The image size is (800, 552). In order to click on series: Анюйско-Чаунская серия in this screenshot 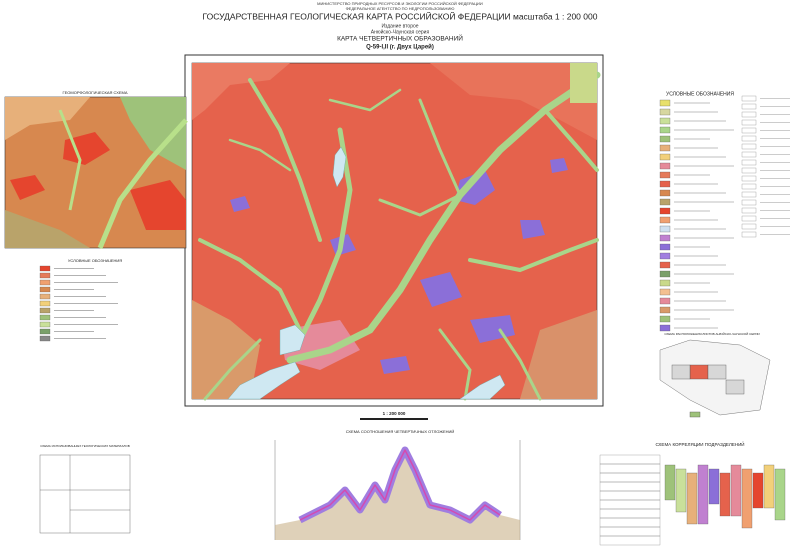, I will do `click(400, 31)`.